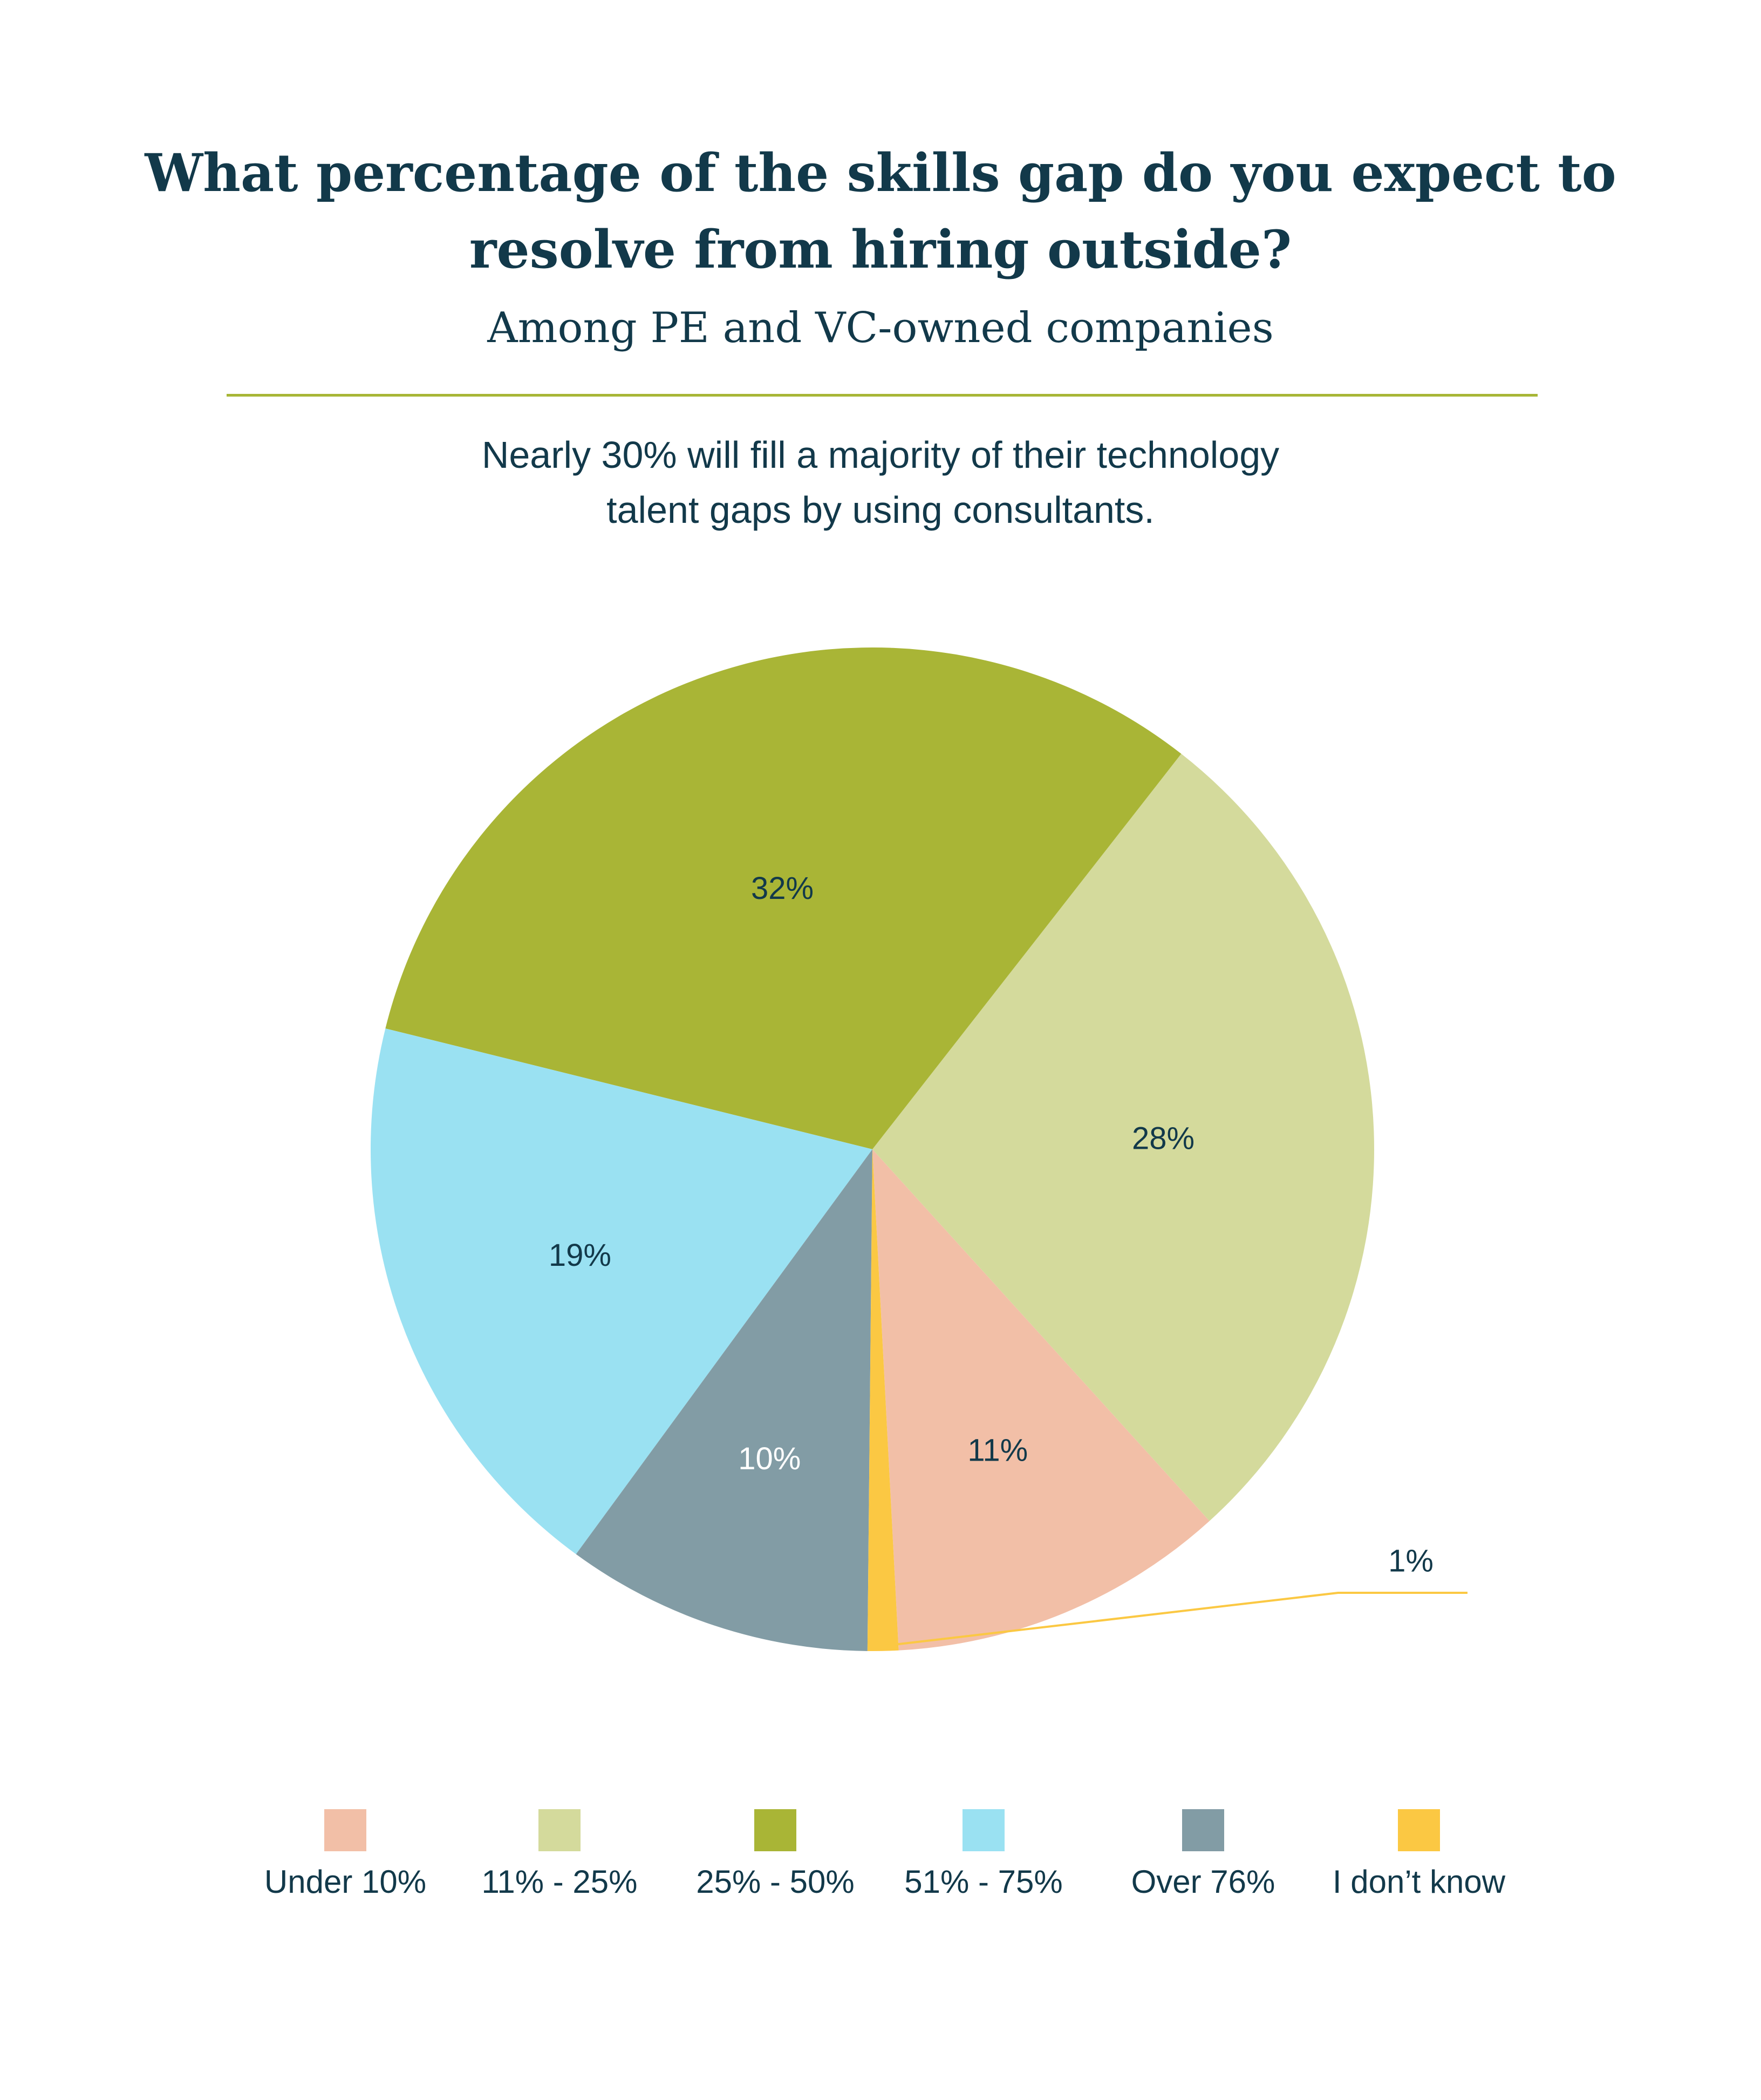  Describe the element at coordinates (998, 1450) in the screenshot. I see `slice-label-under-10: 11%` at that location.